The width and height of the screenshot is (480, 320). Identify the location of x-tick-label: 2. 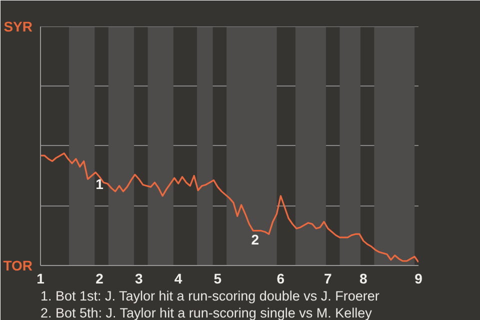
(100, 278).